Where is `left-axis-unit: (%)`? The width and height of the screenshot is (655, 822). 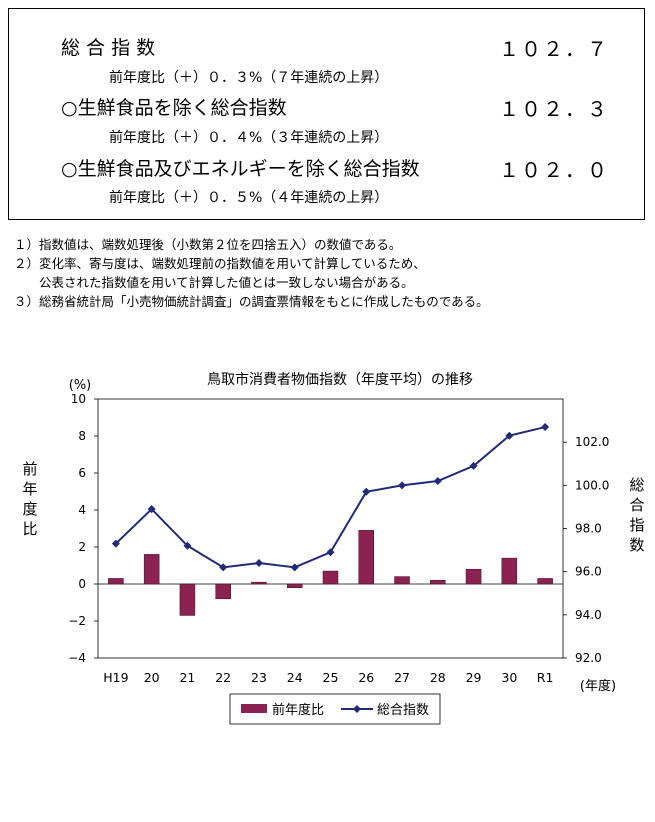 left-axis-unit: (%) is located at coordinates (80, 385).